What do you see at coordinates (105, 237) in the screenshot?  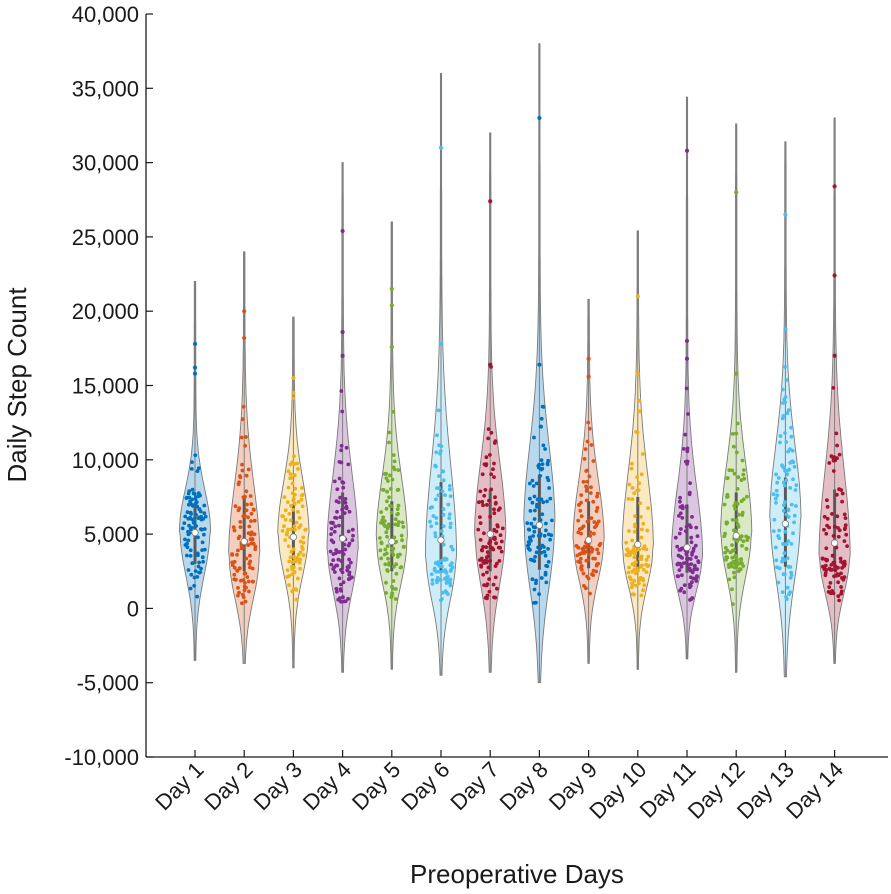 I see `y-tick-label: 25,000` at bounding box center [105, 237].